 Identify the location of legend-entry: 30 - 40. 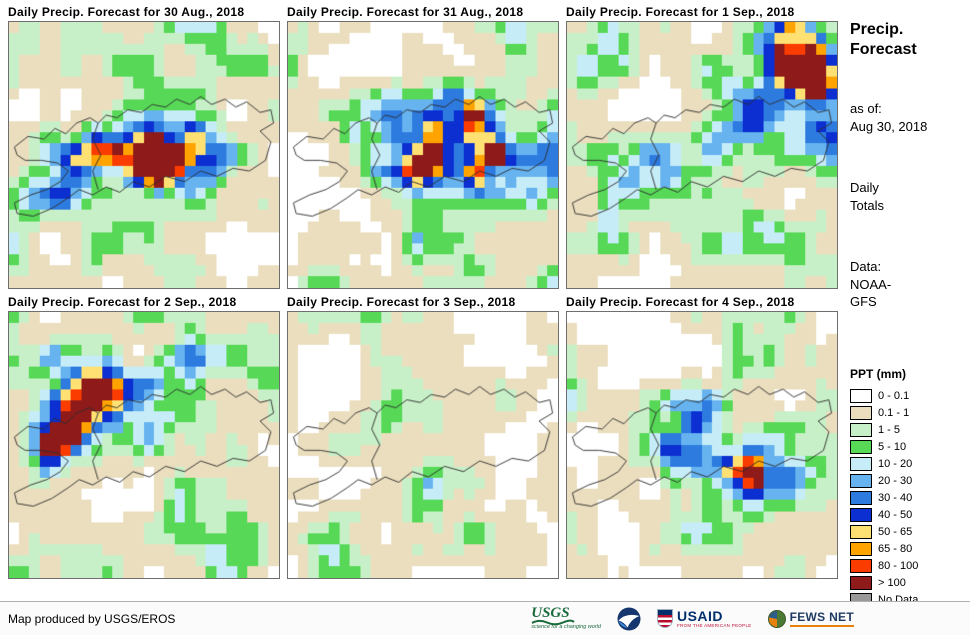
(908, 498).